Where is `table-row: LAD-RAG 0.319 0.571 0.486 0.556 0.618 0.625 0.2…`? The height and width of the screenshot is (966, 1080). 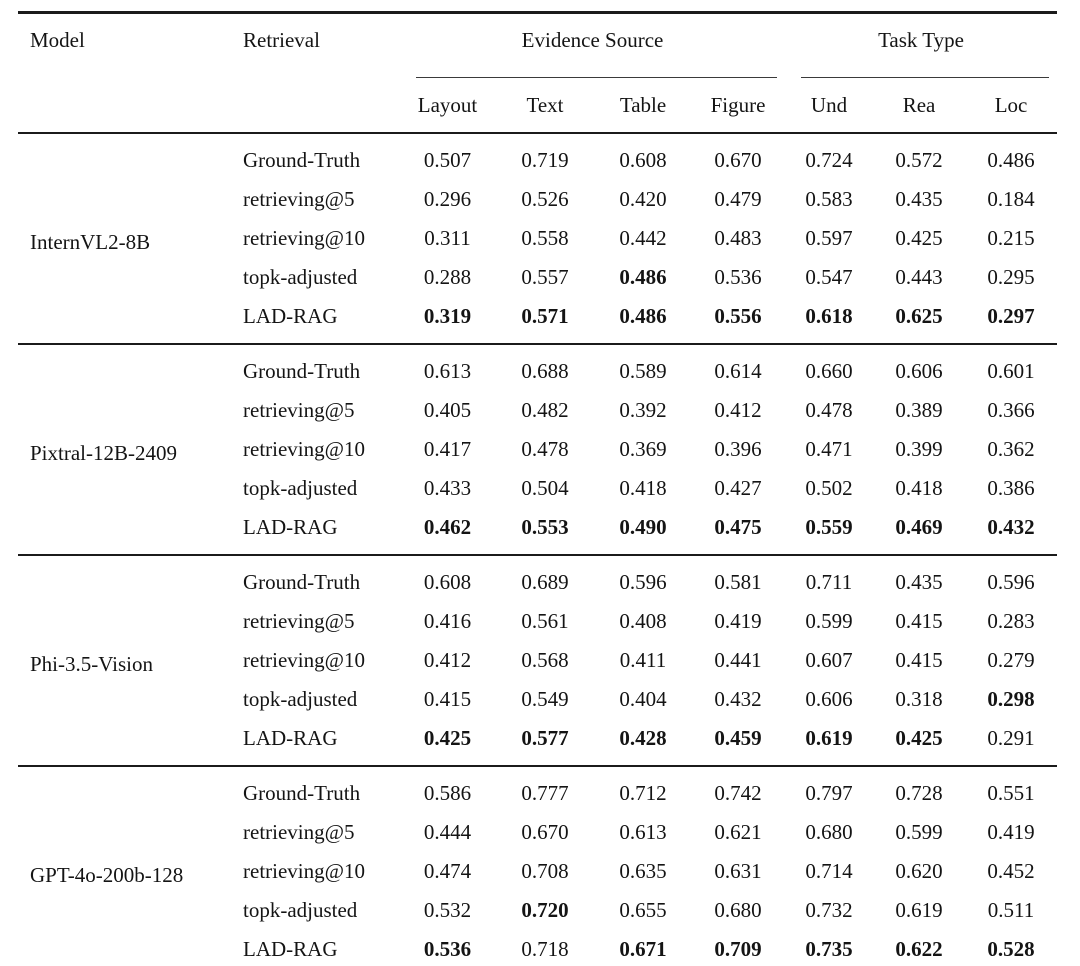 table-row: LAD-RAG 0.319 0.571 0.486 0.556 0.618 0.625 0.2… is located at coordinates (537, 320).